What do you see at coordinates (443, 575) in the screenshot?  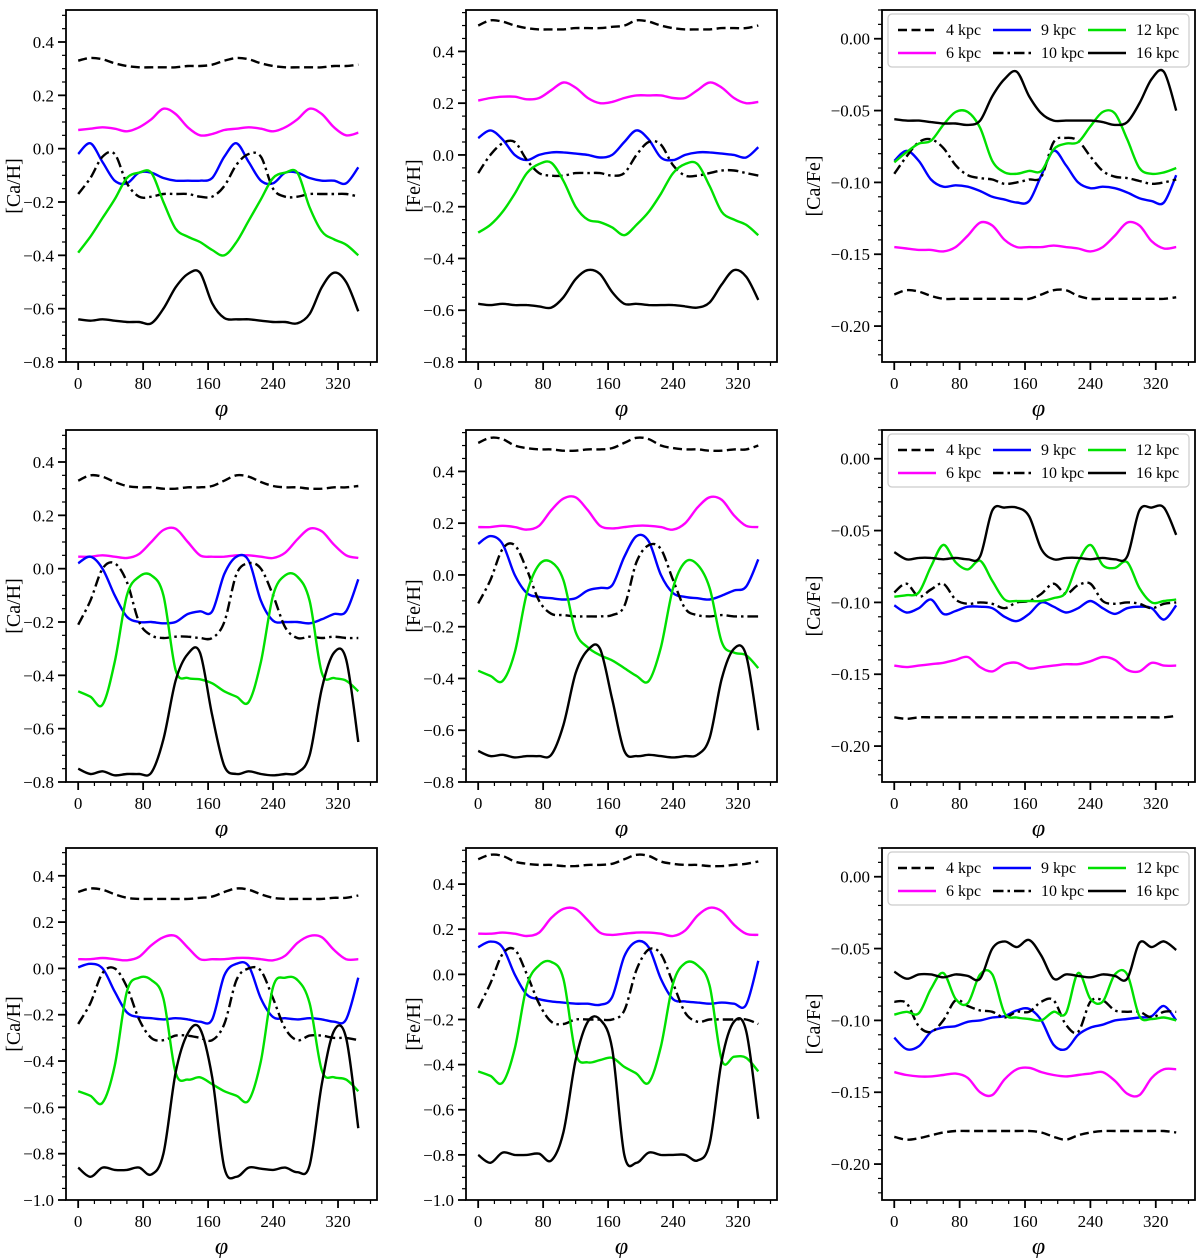 I see `y-tick-label: 0.0` at bounding box center [443, 575].